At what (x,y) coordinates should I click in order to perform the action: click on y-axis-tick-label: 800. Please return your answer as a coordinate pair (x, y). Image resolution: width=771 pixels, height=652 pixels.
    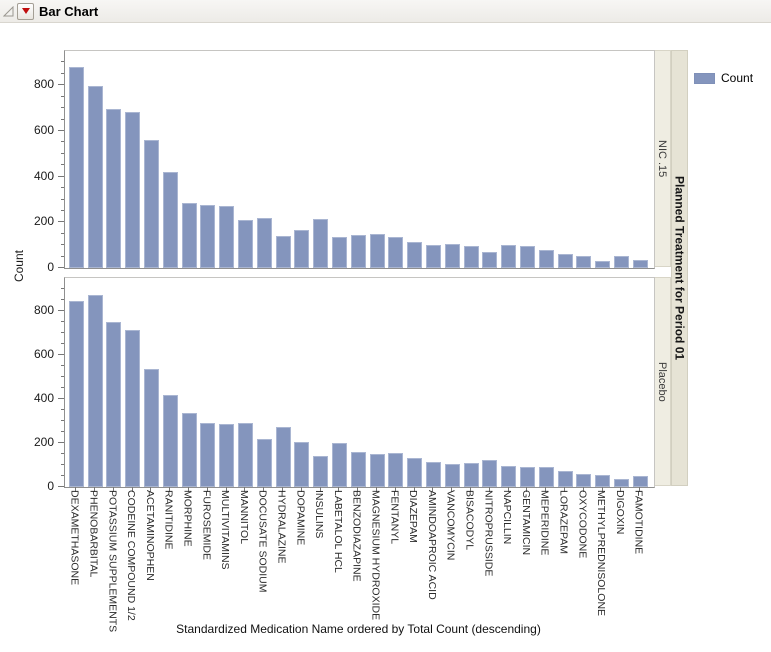
    Looking at the image, I should click on (43, 84).